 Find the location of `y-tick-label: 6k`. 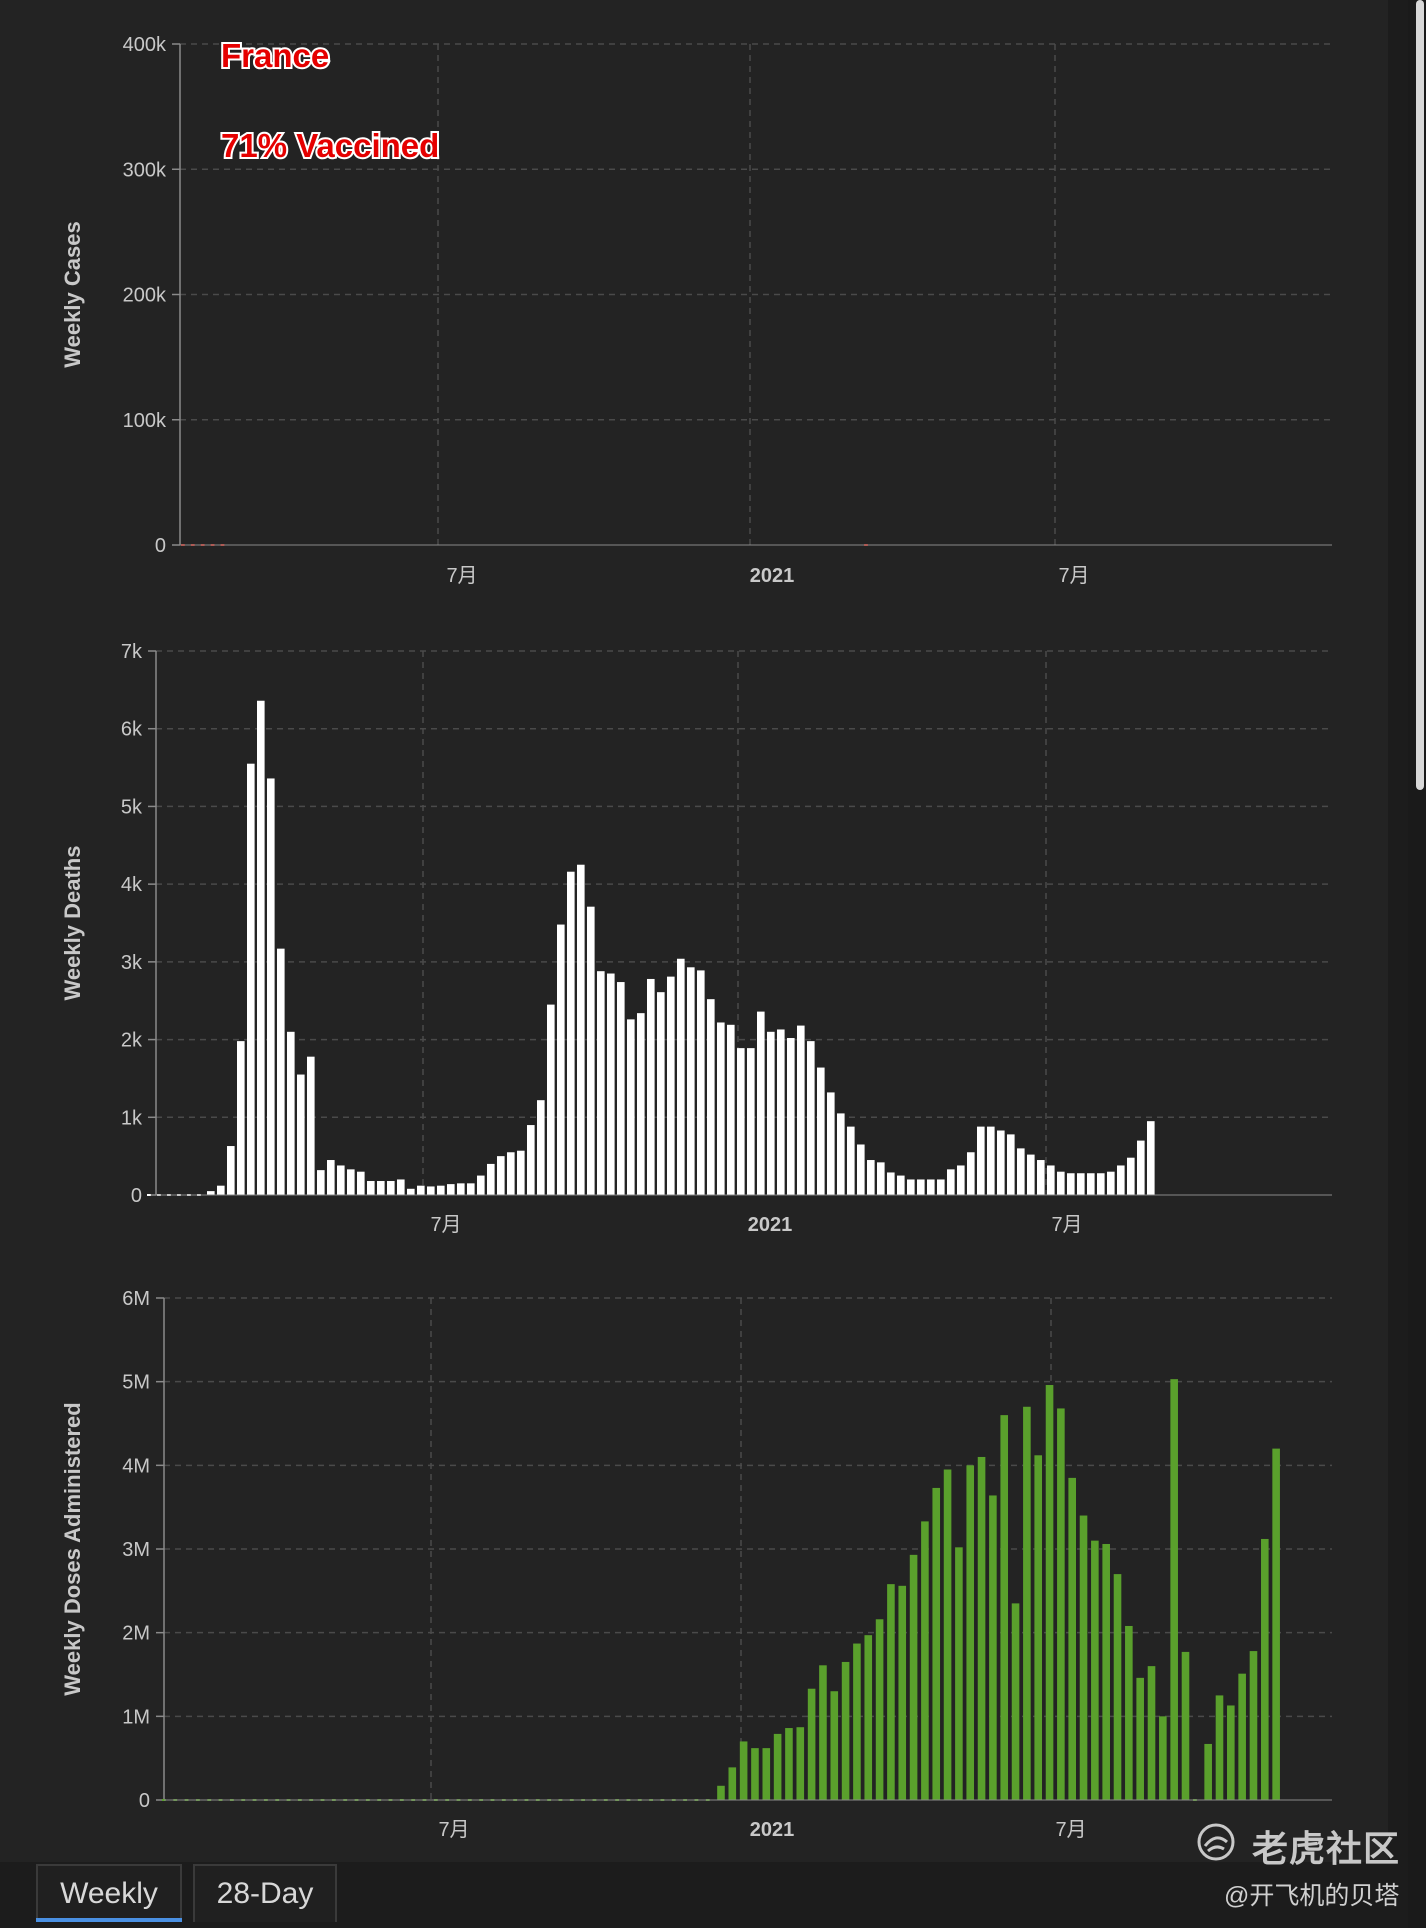

y-tick-label: 6k is located at coordinates (132, 730).